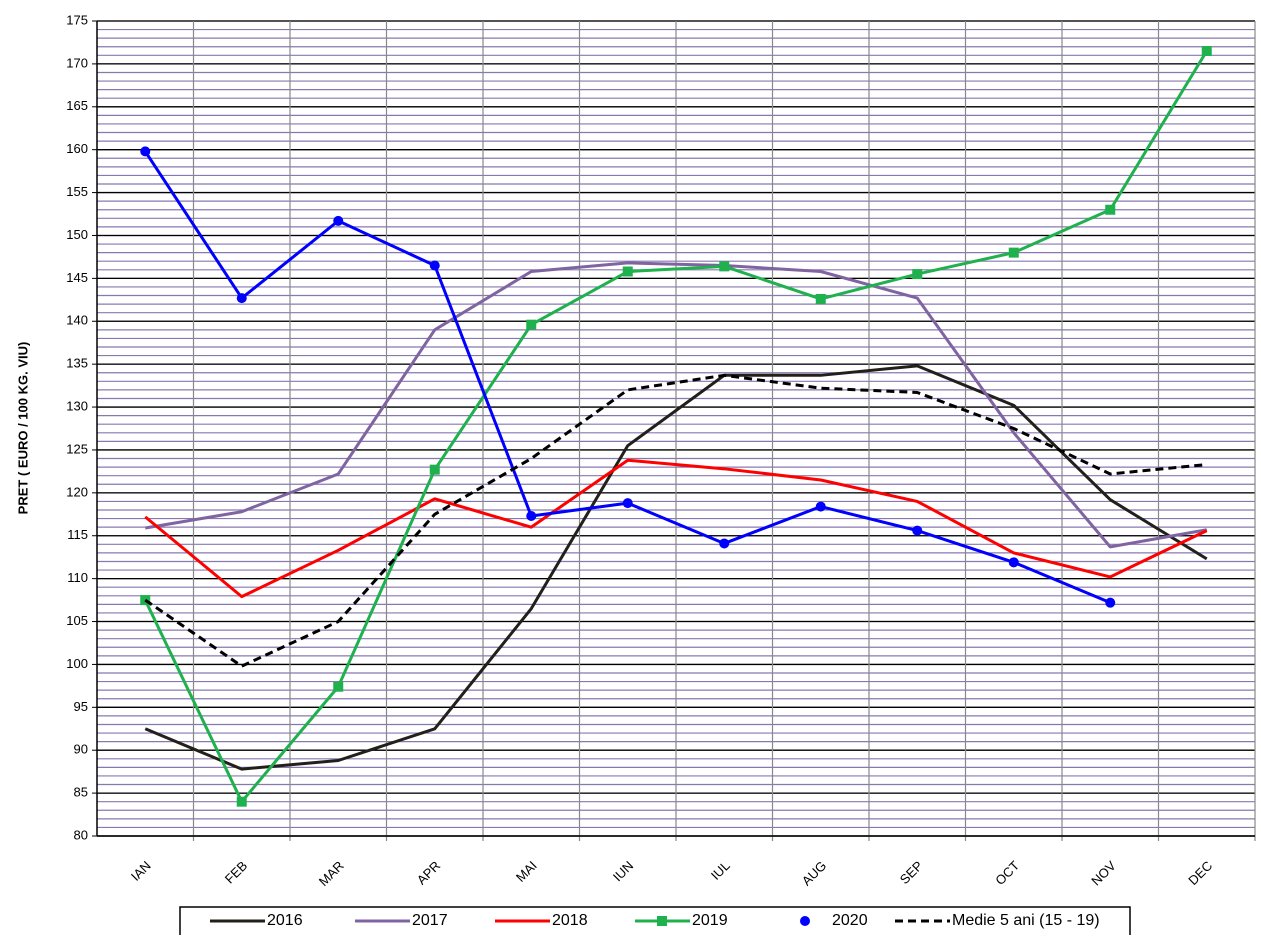  I want to click on legend-label: Medie 5 ani (15 - 19), so click(1026, 920).